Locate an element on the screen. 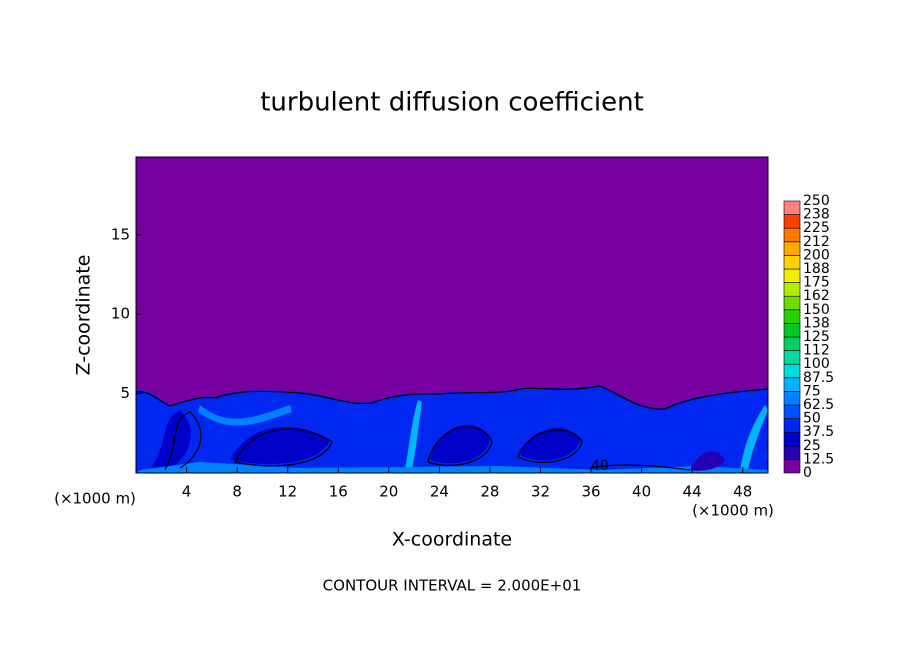 This screenshot has width=904, height=654. colorbar-label: 200 is located at coordinates (816, 255).